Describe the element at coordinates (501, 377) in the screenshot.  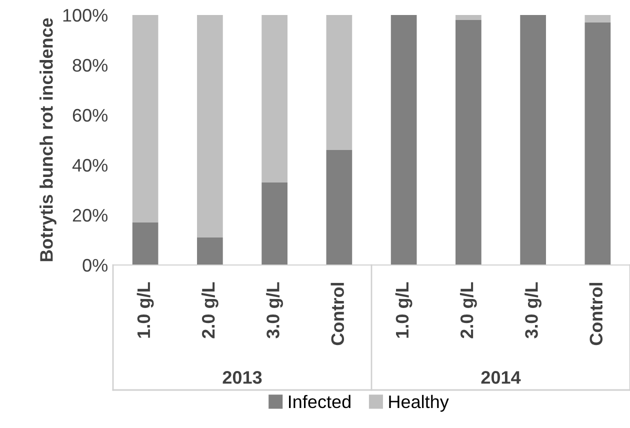
I see `text: 2014` at that location.